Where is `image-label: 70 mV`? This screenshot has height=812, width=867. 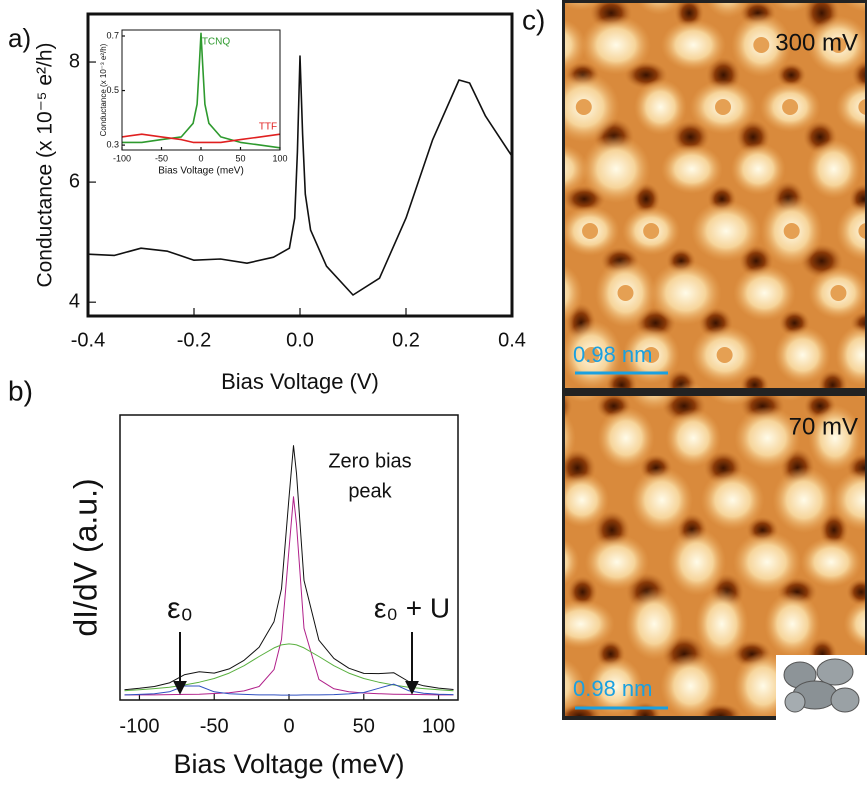 image-label: 70 mV is located at coordinates (823, 426).